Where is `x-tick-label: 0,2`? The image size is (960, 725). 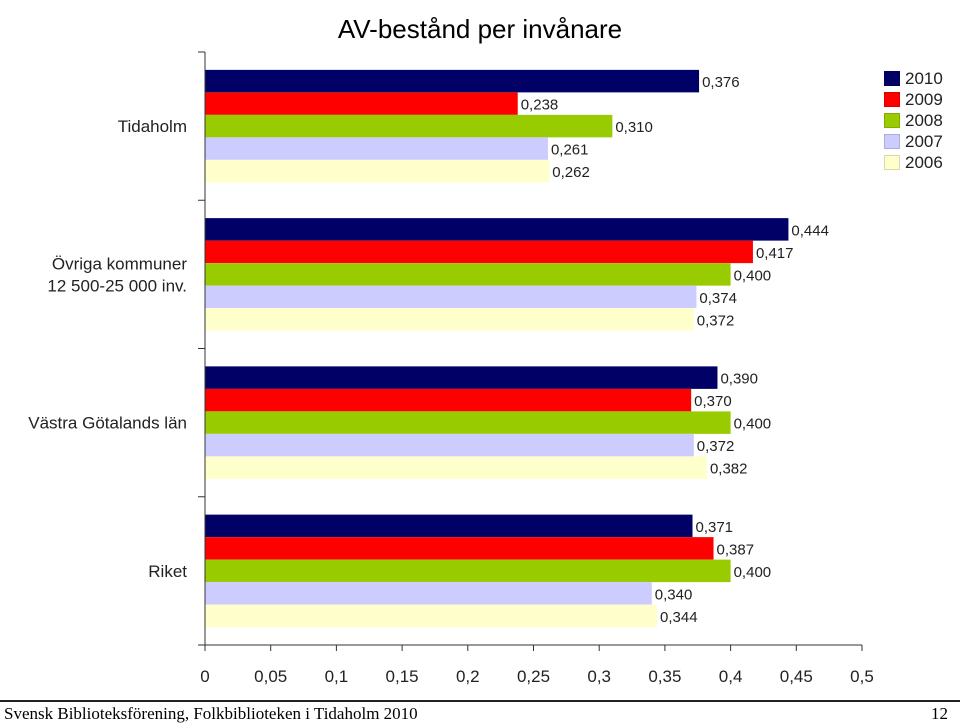
x-tick-label: 0,2 is located at coordinates (468, 676).